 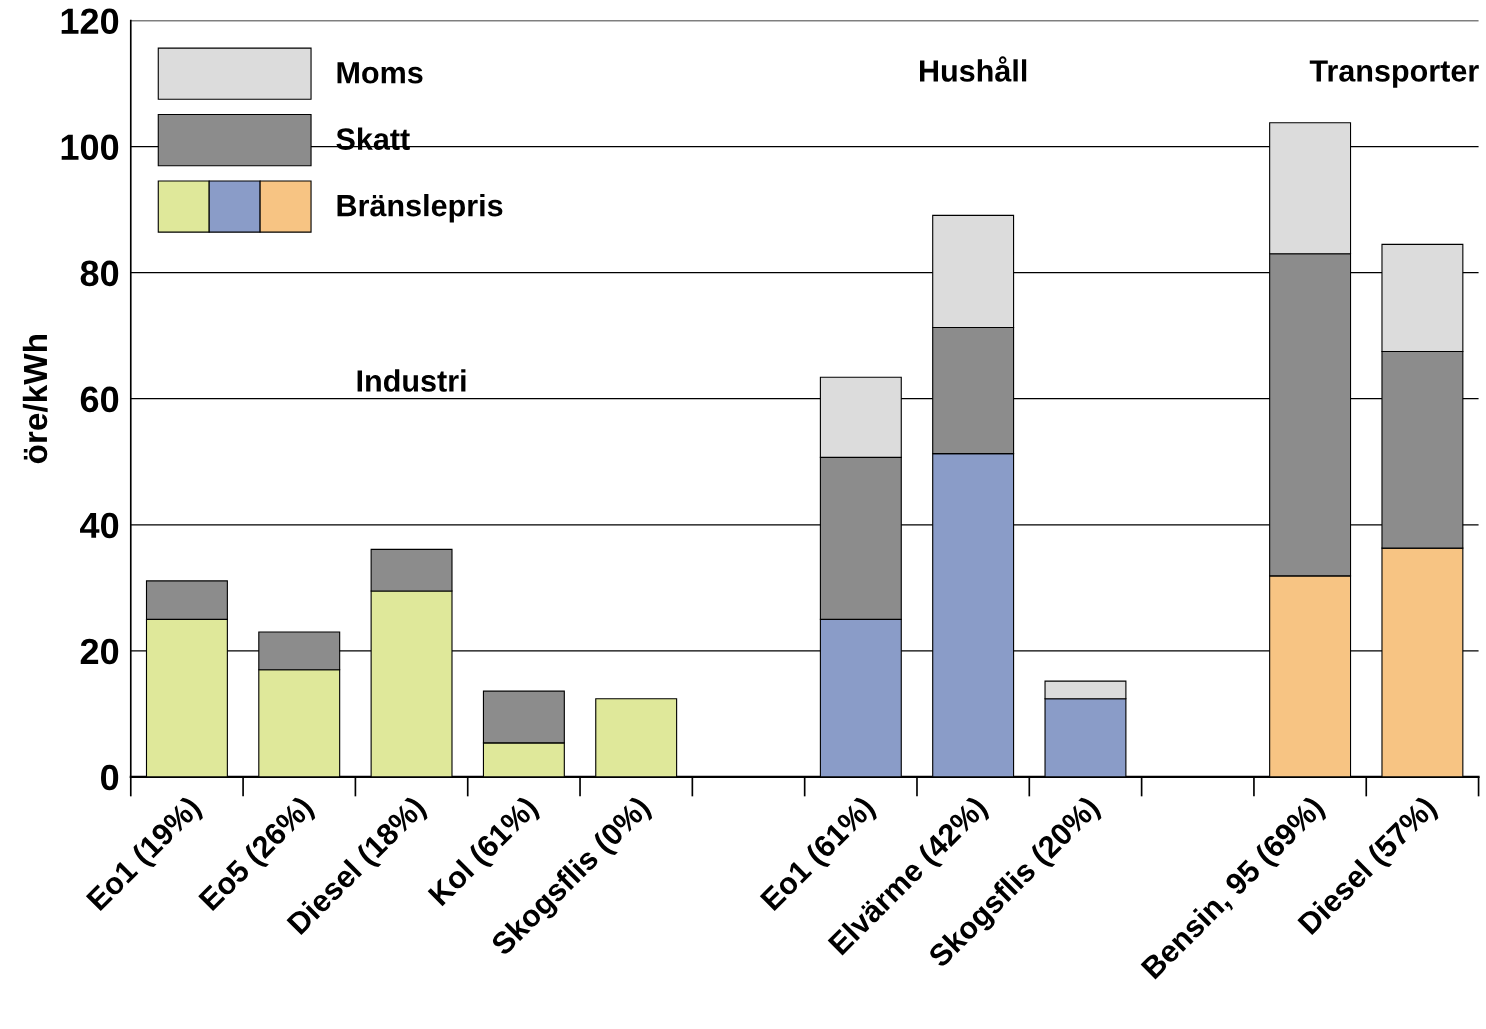 I want to click on y-axis-title: öre/kWh, so click(x=35, y=399).